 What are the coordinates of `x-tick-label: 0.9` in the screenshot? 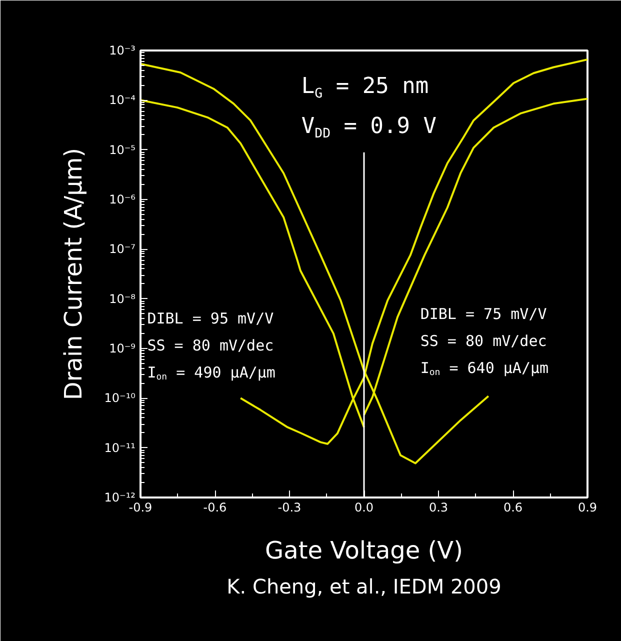 It's located at (588, 507).